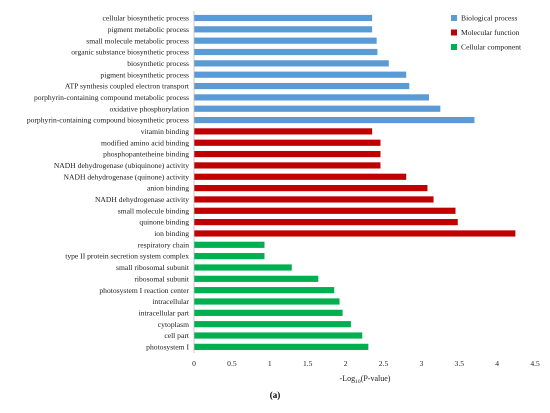 Image resolution: width=550 pixels, height=413 pixels. Describe the element at coordinates (127, 176) in the screenshot. I see `category-label: NADH dehydrogenase (quinone) activity` at that location.